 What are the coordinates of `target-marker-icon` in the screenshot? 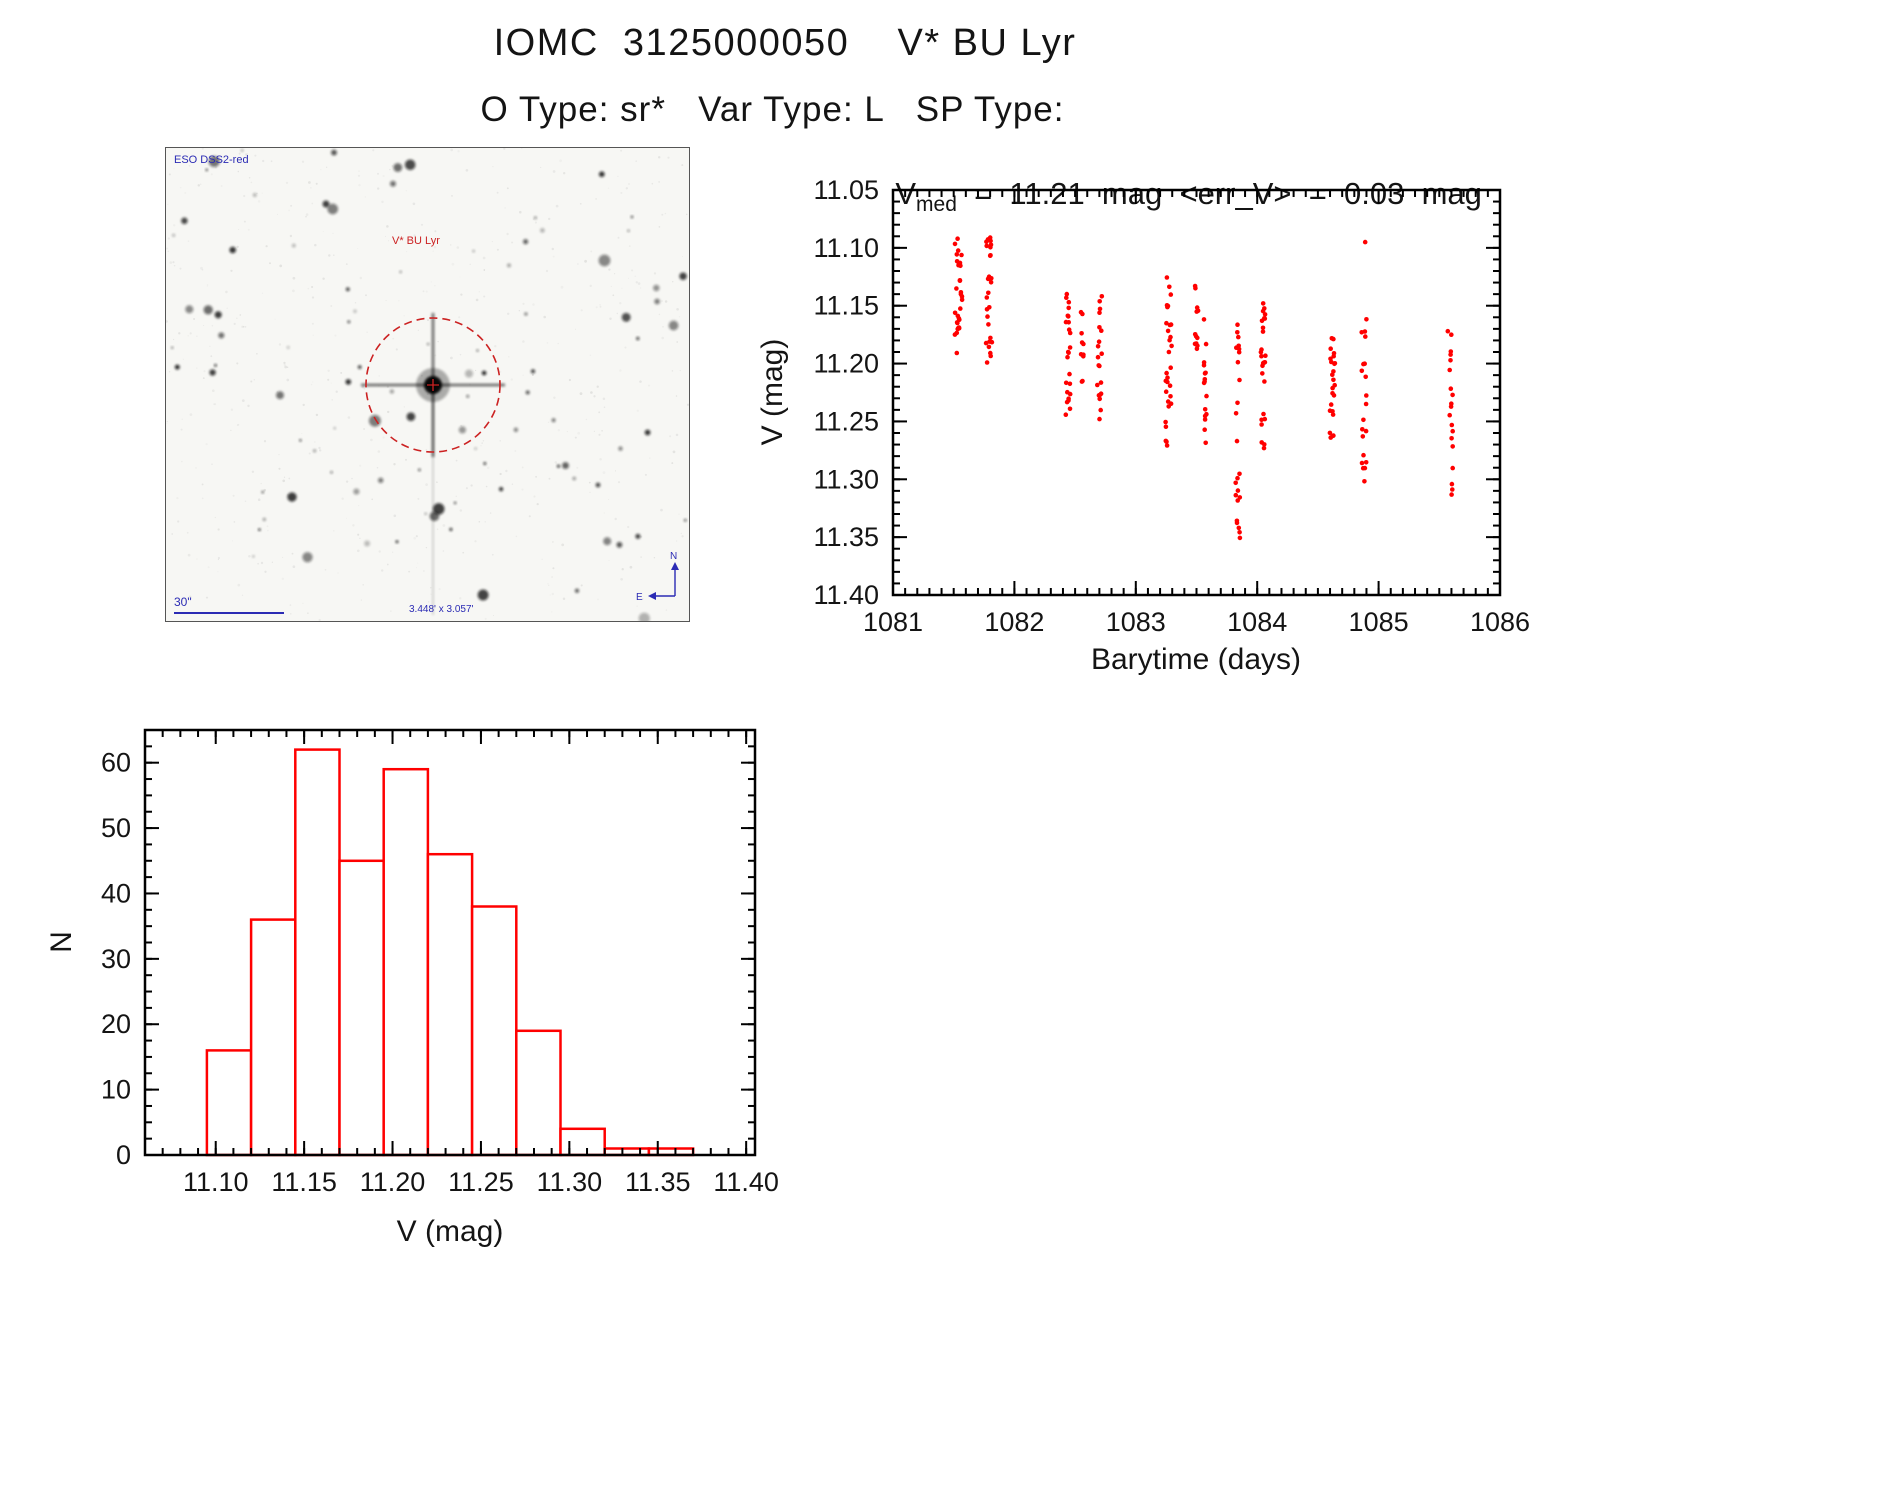 It's located at (433, 385).